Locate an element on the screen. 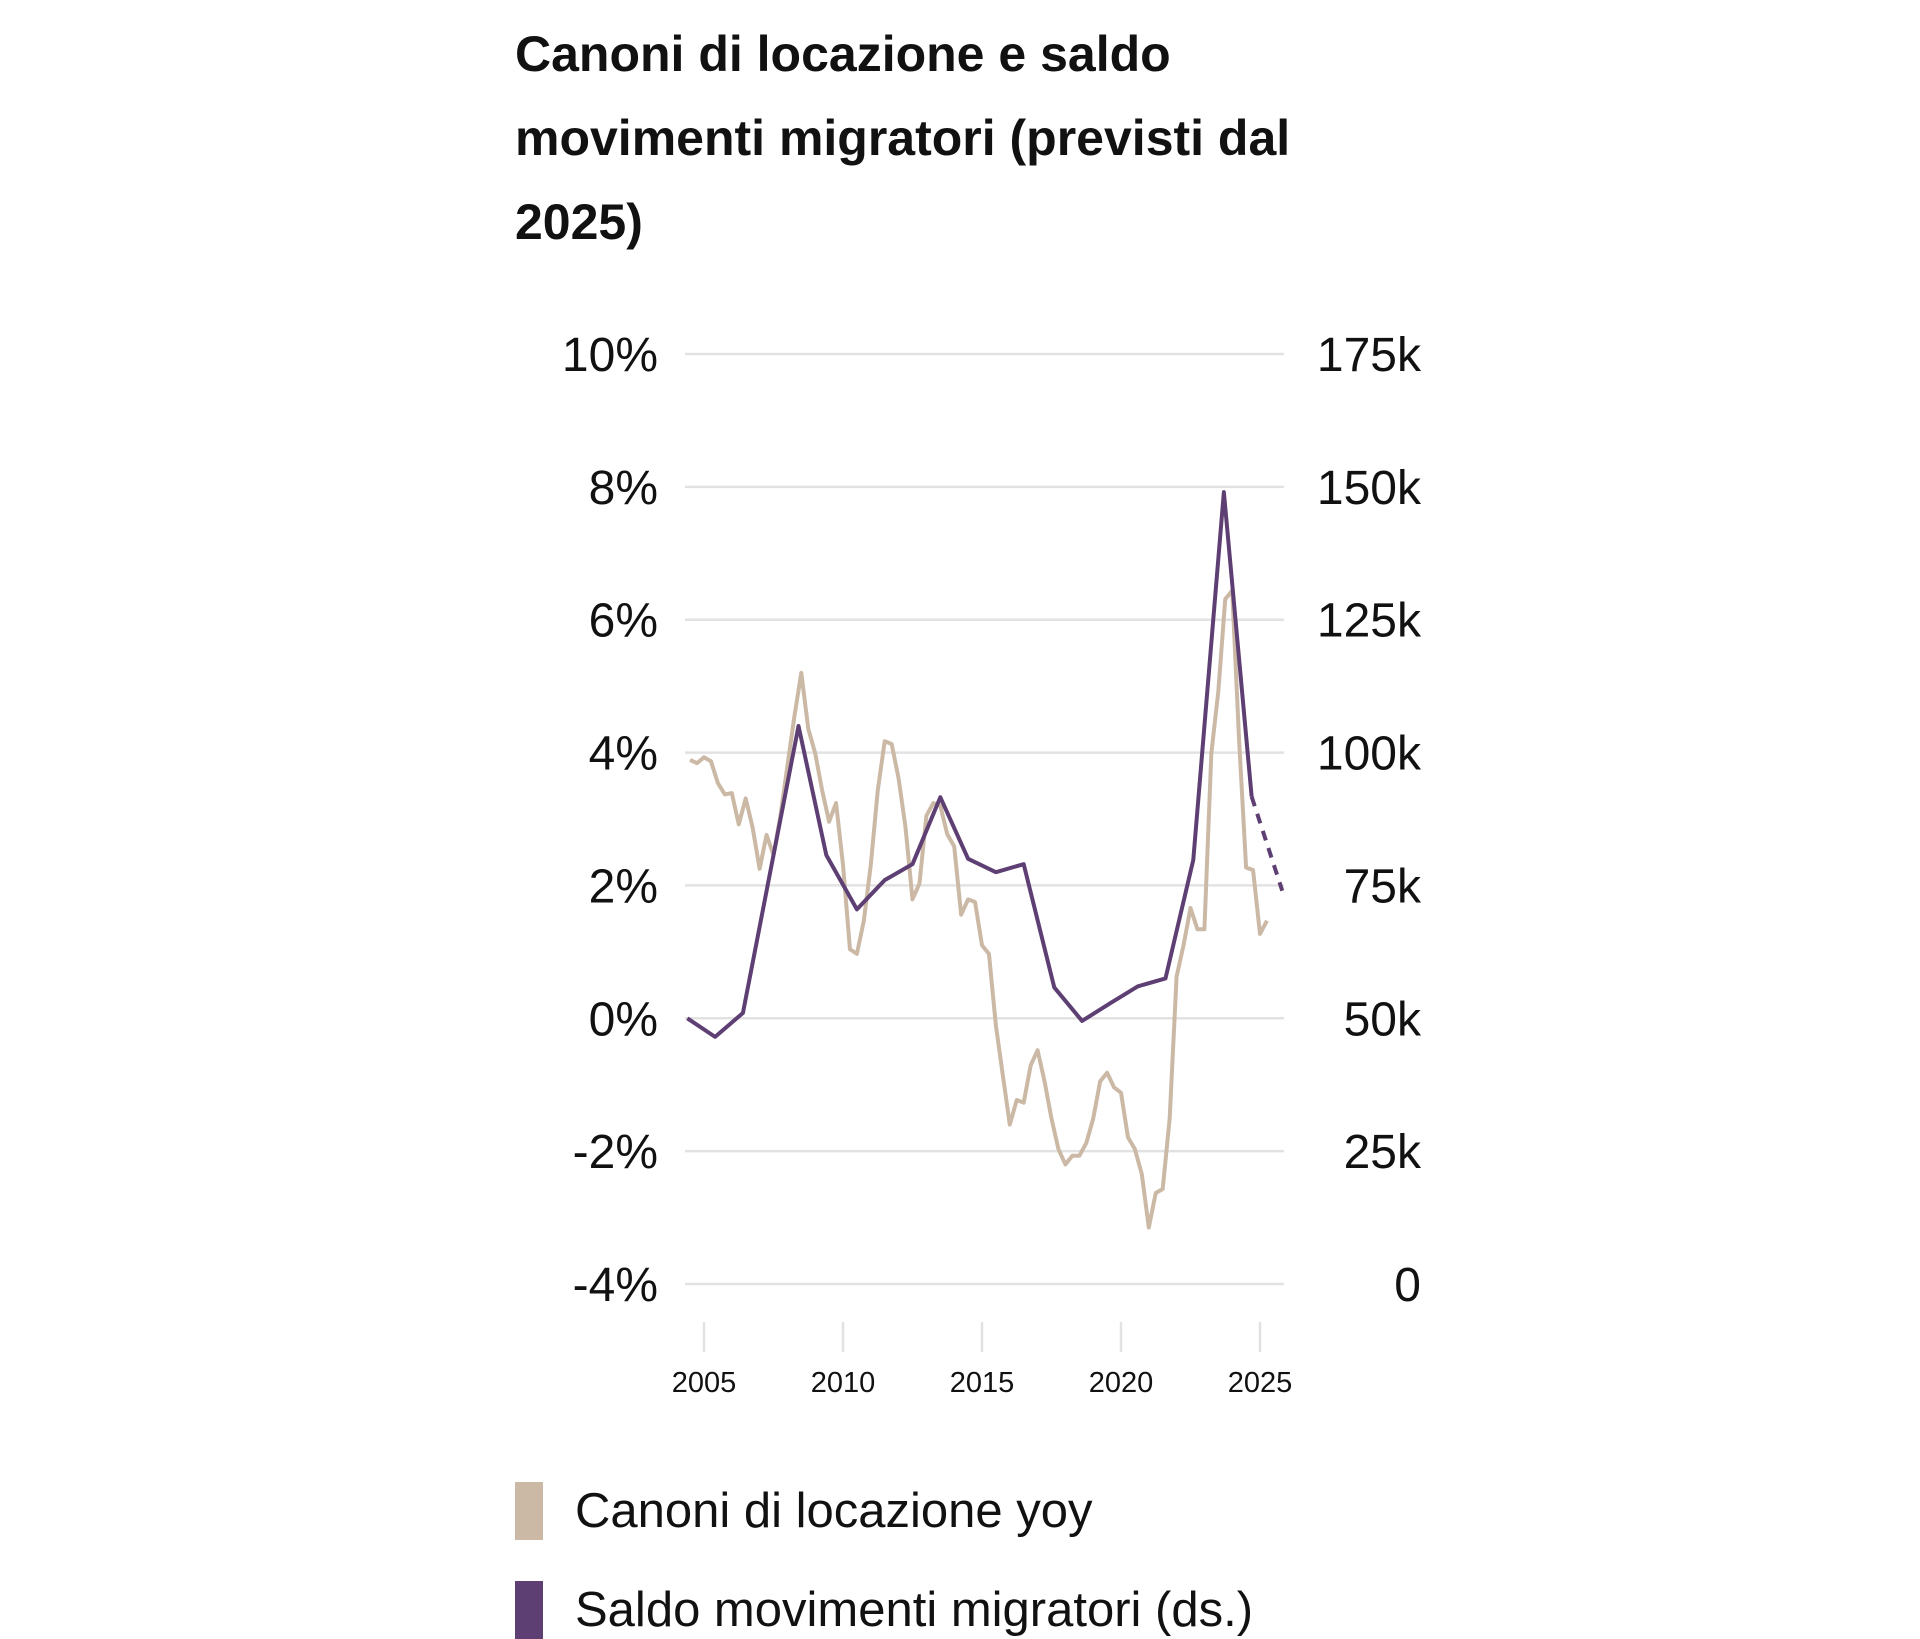 The image size is (1920, 1639). right-tick-label: 175k is located at coordinates (1369, 355).